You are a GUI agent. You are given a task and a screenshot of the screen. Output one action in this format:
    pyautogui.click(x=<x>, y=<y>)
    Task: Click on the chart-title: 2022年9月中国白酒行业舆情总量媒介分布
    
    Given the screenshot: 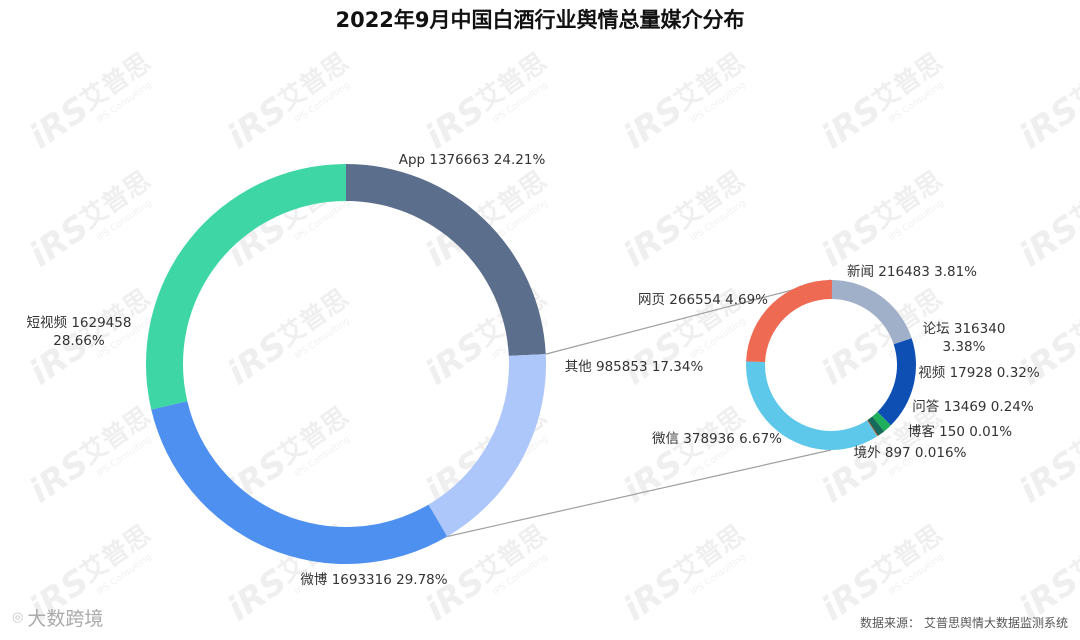 What is the action you would take?
    pyautogui.click(x=540, y=20)
    